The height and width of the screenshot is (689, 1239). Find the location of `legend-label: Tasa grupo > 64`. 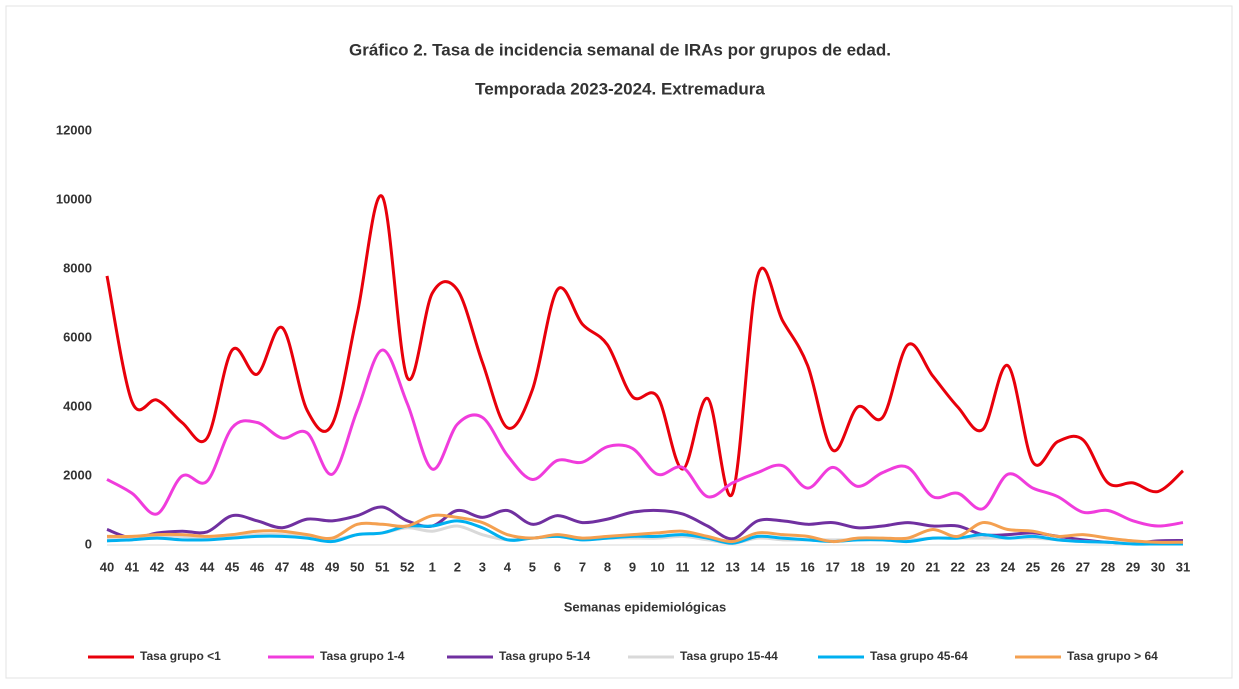

legend-label: Tasa grupo > 64 is located at coordinates (1112, 656).